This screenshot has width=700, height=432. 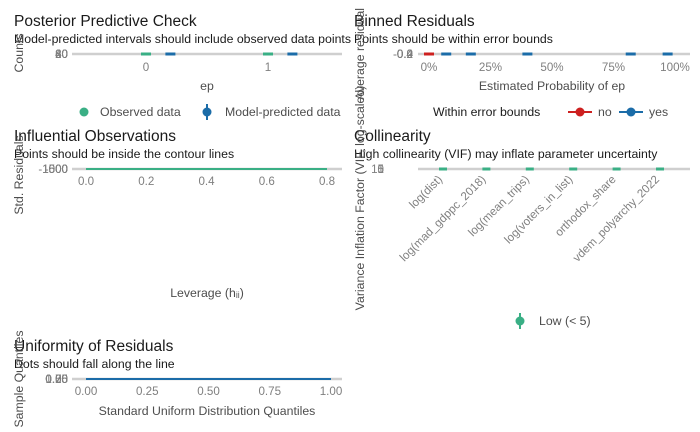 What do you see at coordinates (605, 112) in the screenshot?
I see `binned-legend-no-label: no` at bounding box center [605, 112].